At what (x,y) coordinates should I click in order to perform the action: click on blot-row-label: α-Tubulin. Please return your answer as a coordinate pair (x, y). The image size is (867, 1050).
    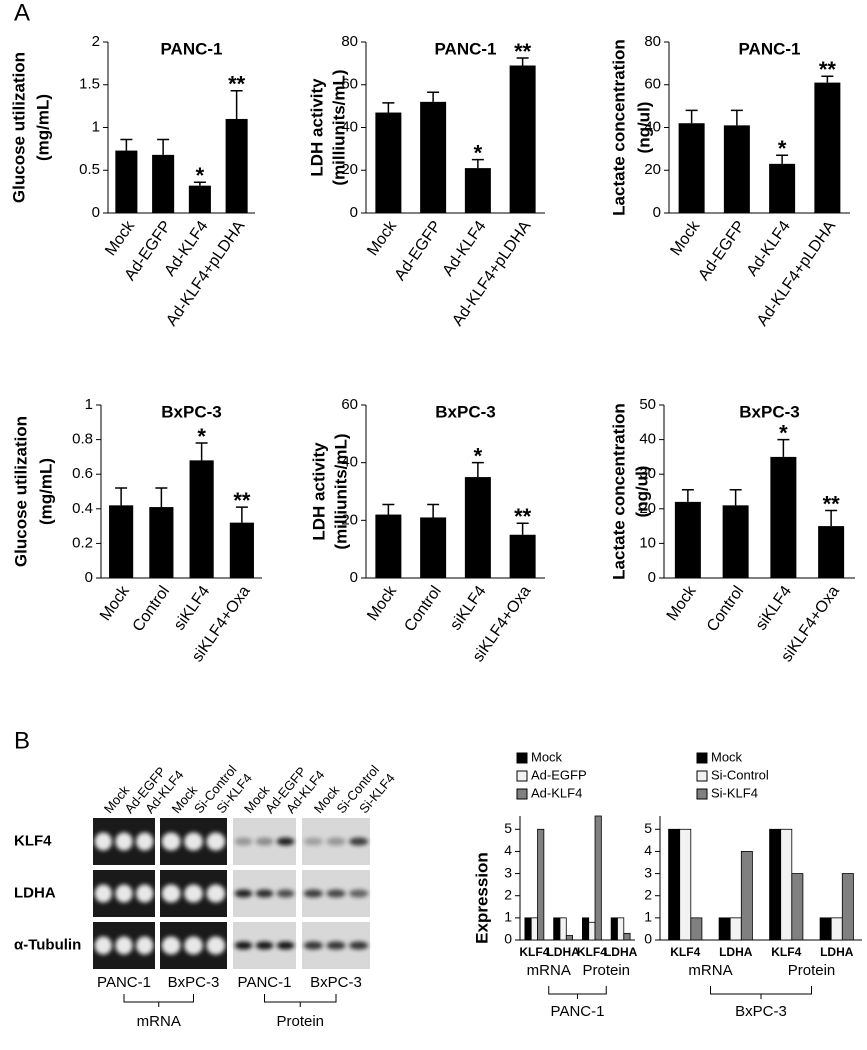
    Looking at the image, I should click on (47, 944).